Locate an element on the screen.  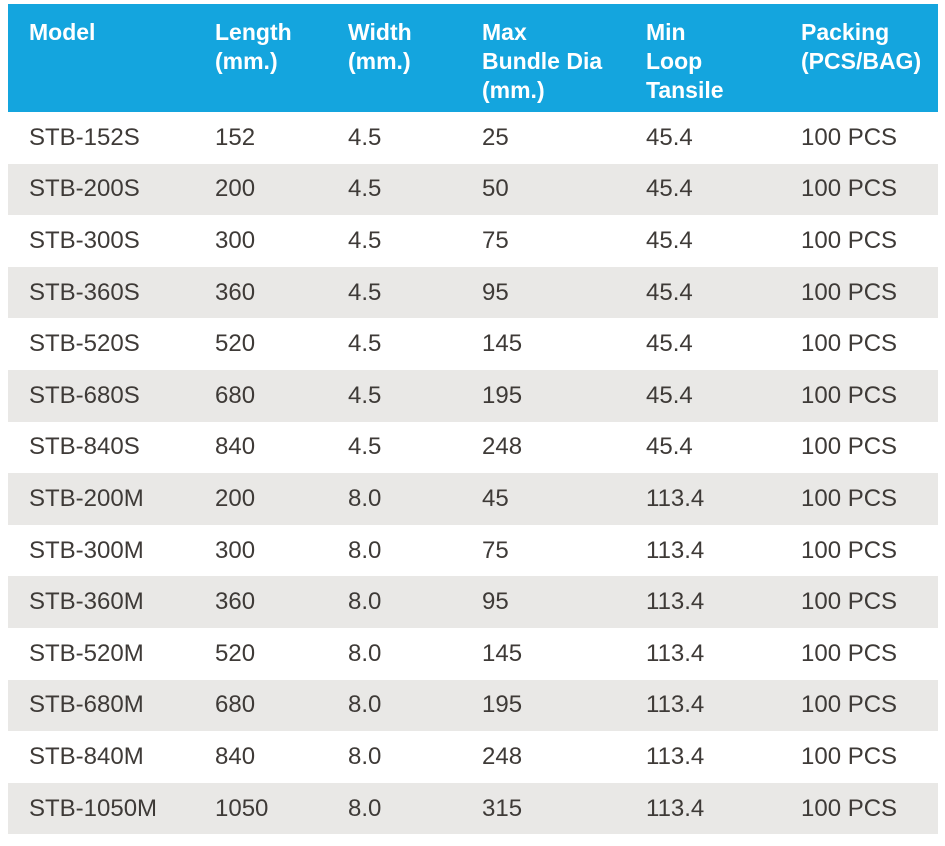
column-header-line: Max is located at coordinates (504, 32).